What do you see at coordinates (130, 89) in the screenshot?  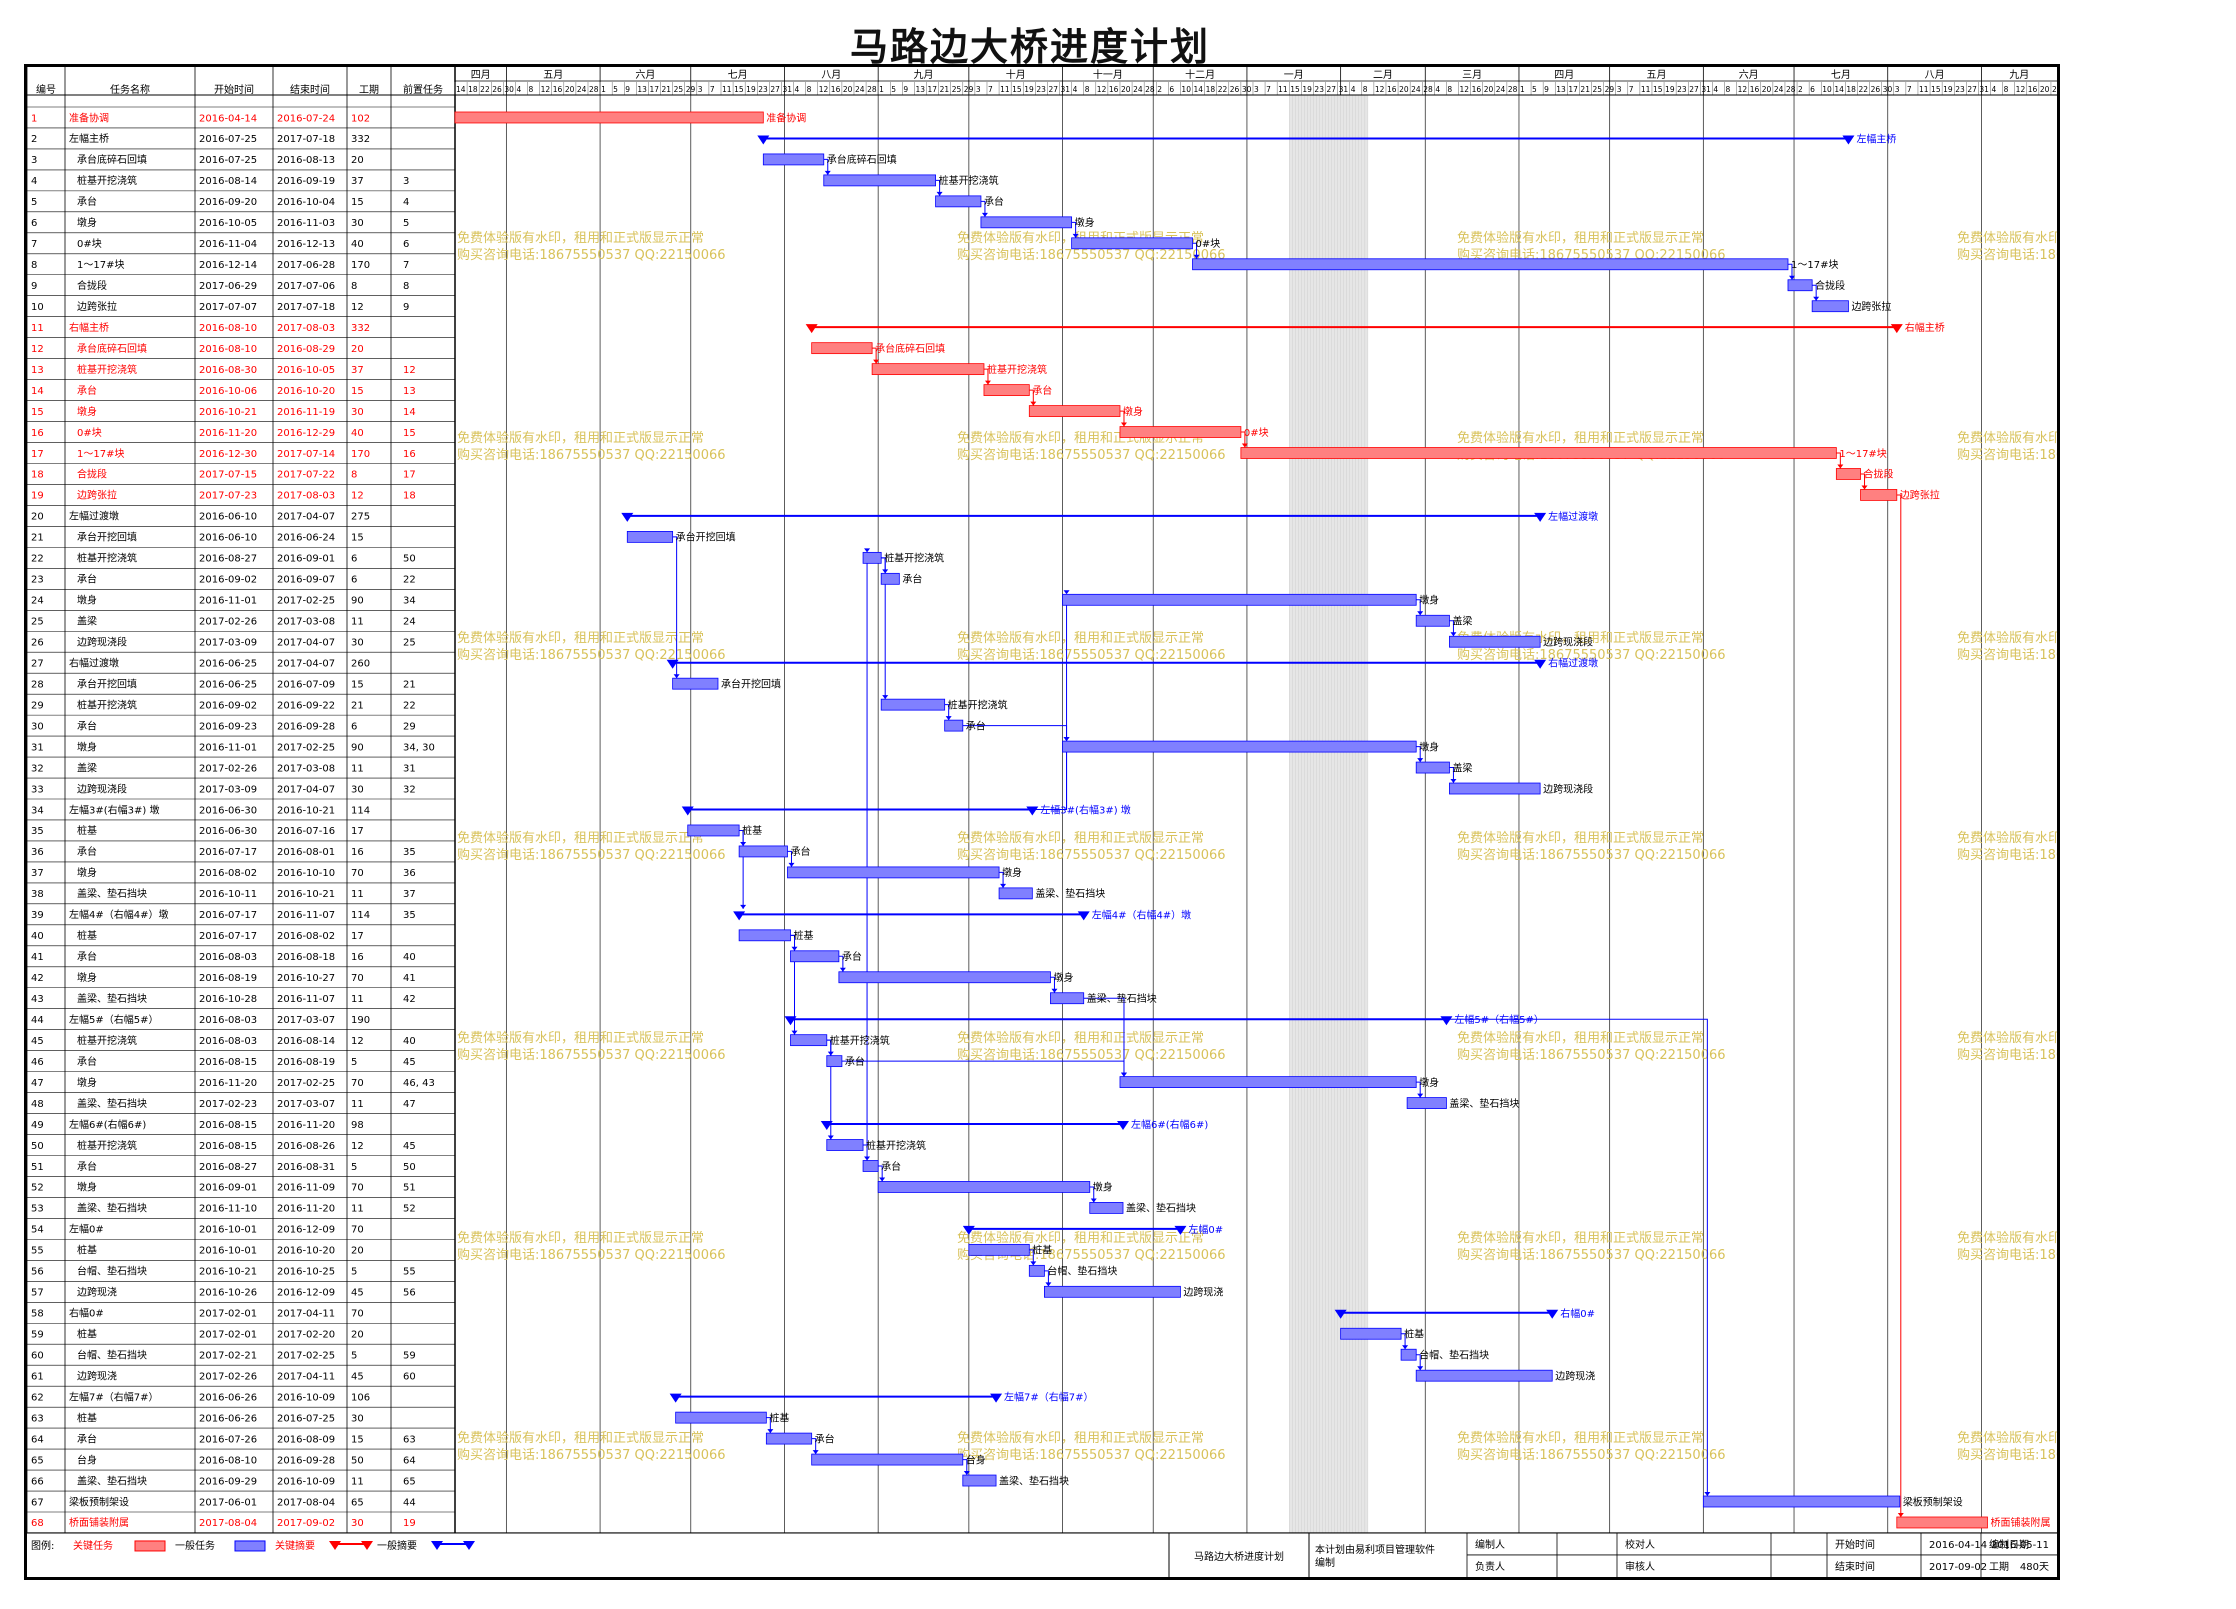 I see `column-header: 任务名称` at bounding box center [130, 89].